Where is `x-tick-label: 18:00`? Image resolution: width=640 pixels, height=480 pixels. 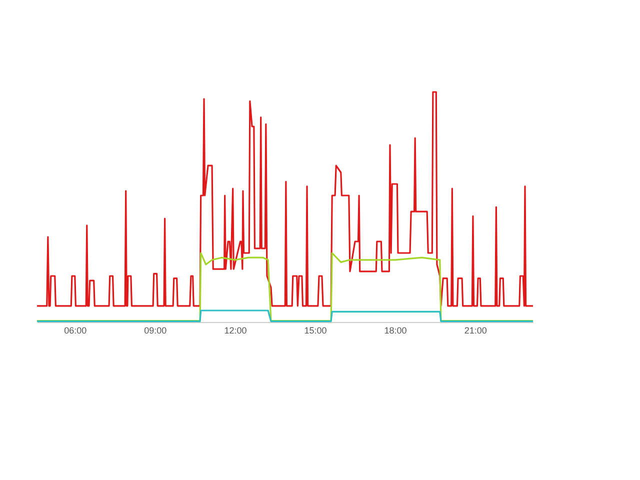
x-tick-label: 18:00 is located at coordinates (395, 331).